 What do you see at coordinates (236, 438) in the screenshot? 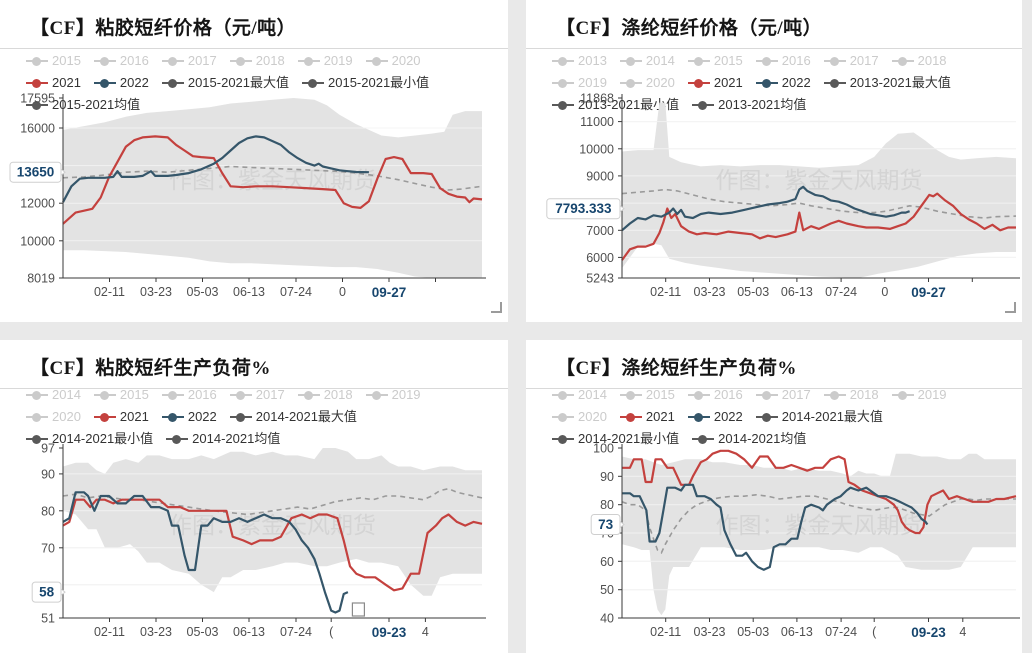
I see `legend-label: 2014-2021均值` at bounding box center [236, 438].